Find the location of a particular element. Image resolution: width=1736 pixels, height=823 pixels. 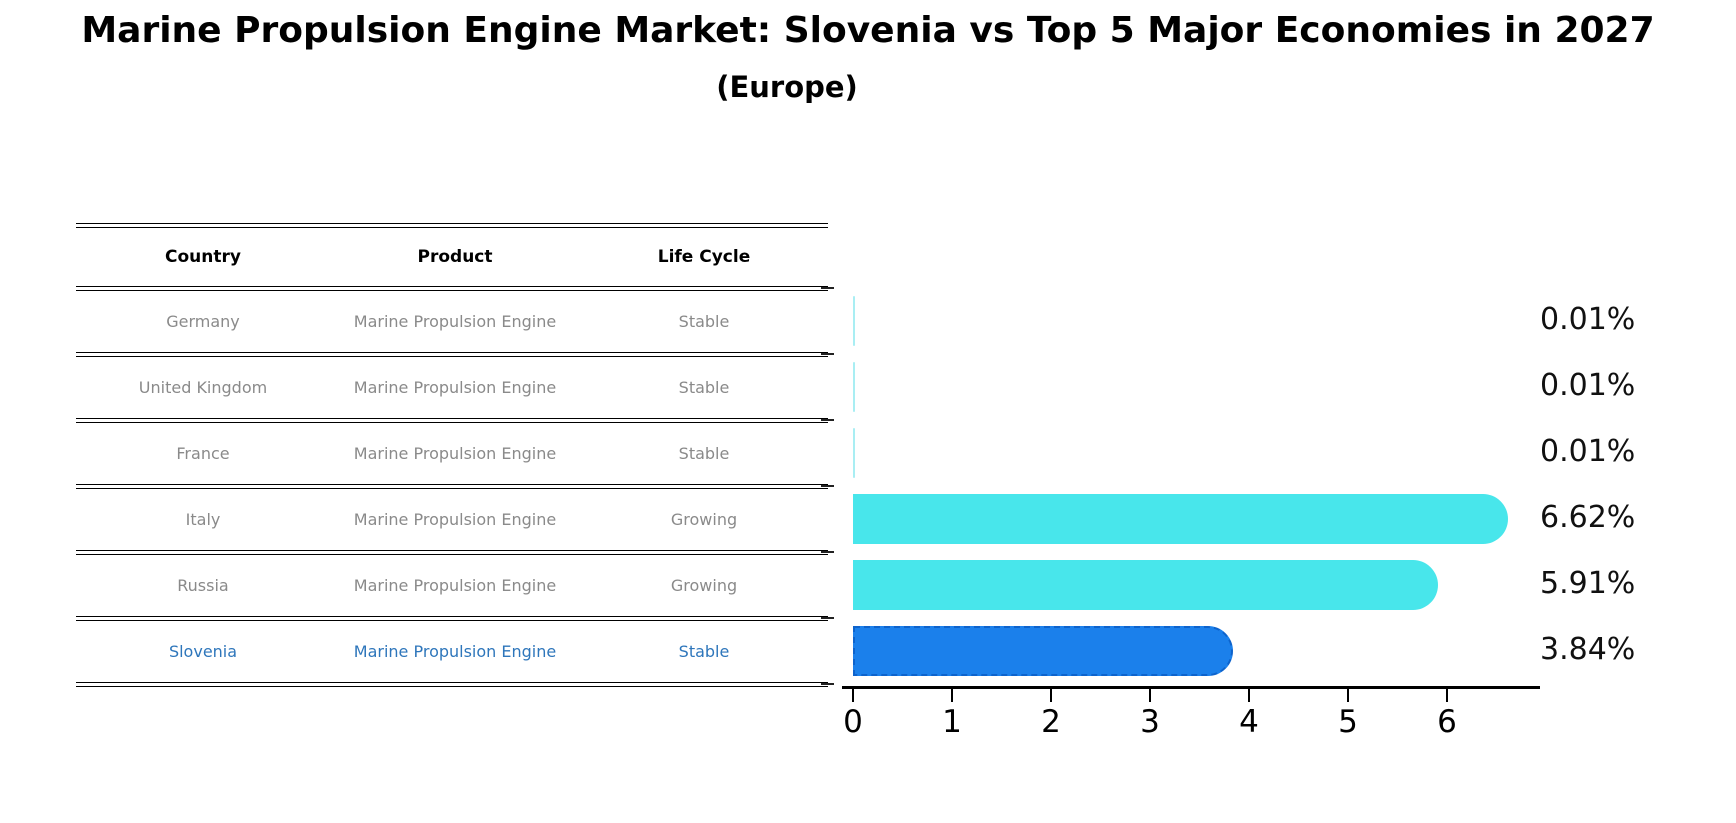

cell-country: United Kingdom is located at coordinates (203, 387).